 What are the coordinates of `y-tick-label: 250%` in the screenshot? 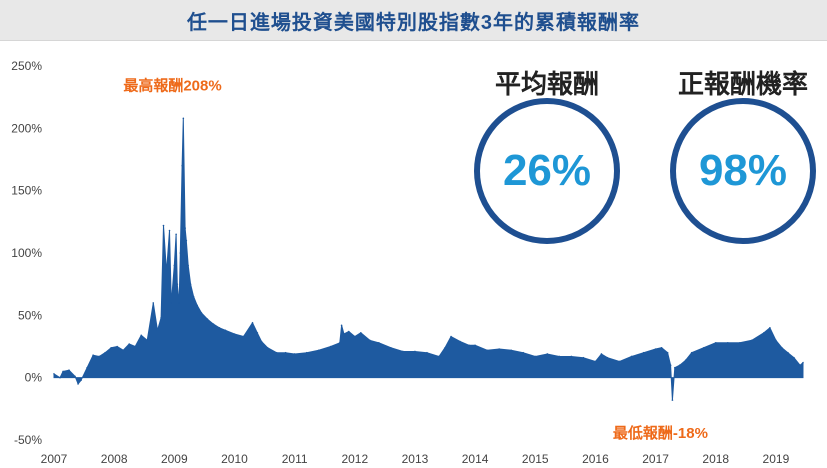 It's located at (26, 66).